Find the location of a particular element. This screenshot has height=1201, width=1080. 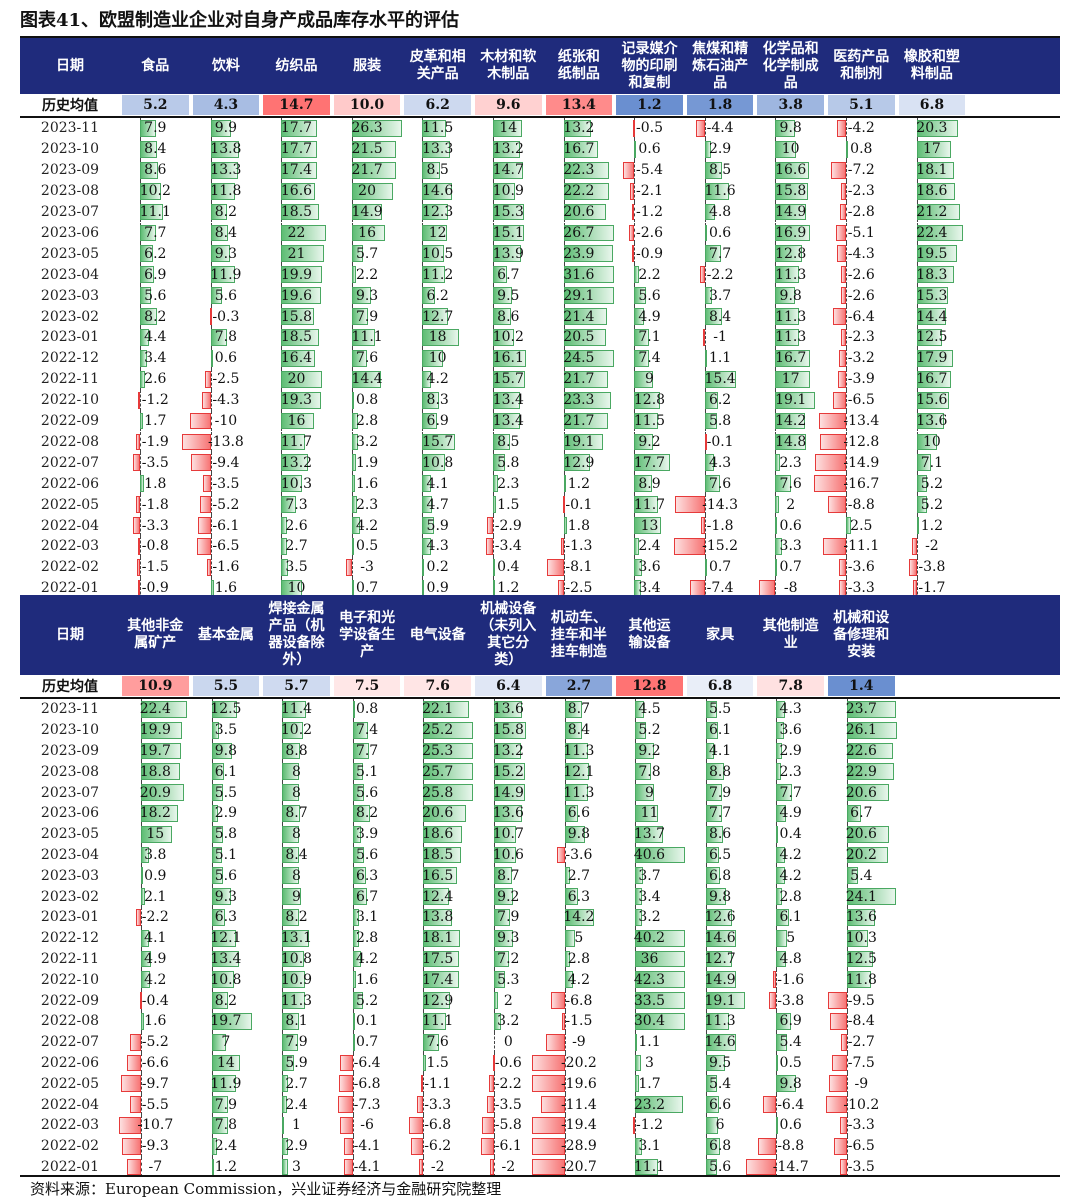

data-cell: 10.7 is located at coordinates (508, 834).